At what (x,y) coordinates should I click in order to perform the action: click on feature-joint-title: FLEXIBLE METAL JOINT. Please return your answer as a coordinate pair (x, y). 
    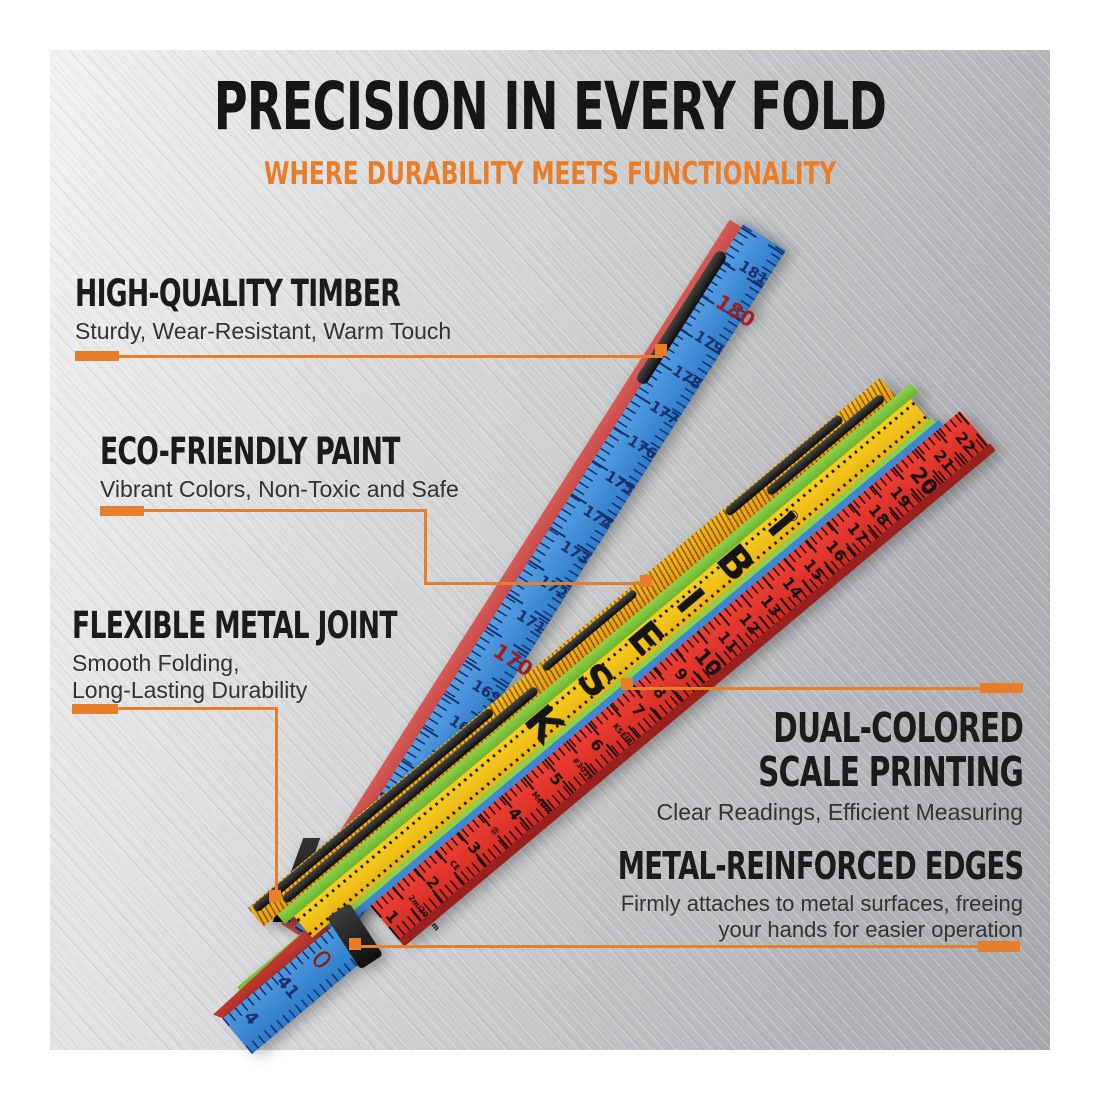
    Looking at the image, I should click on (235, 625).